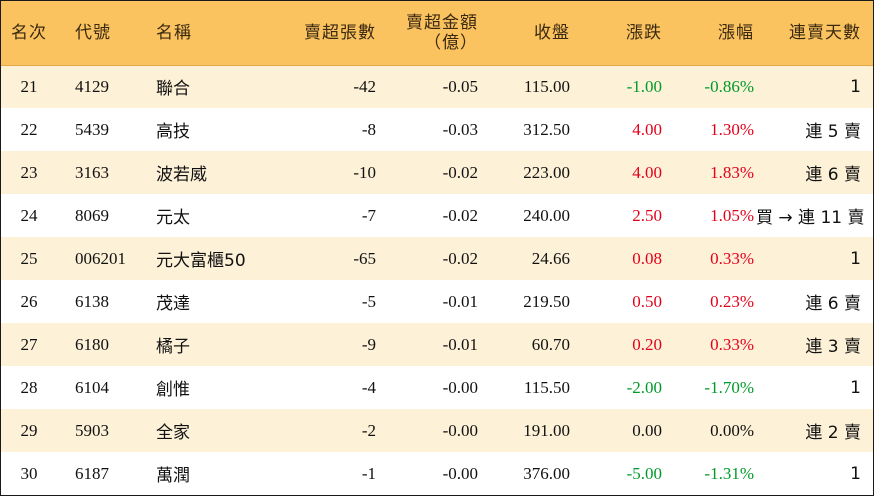  Describe the element at coordinates (732, 215) in the screenshot. I see `cell-change-pct: 1.05%` at that location.